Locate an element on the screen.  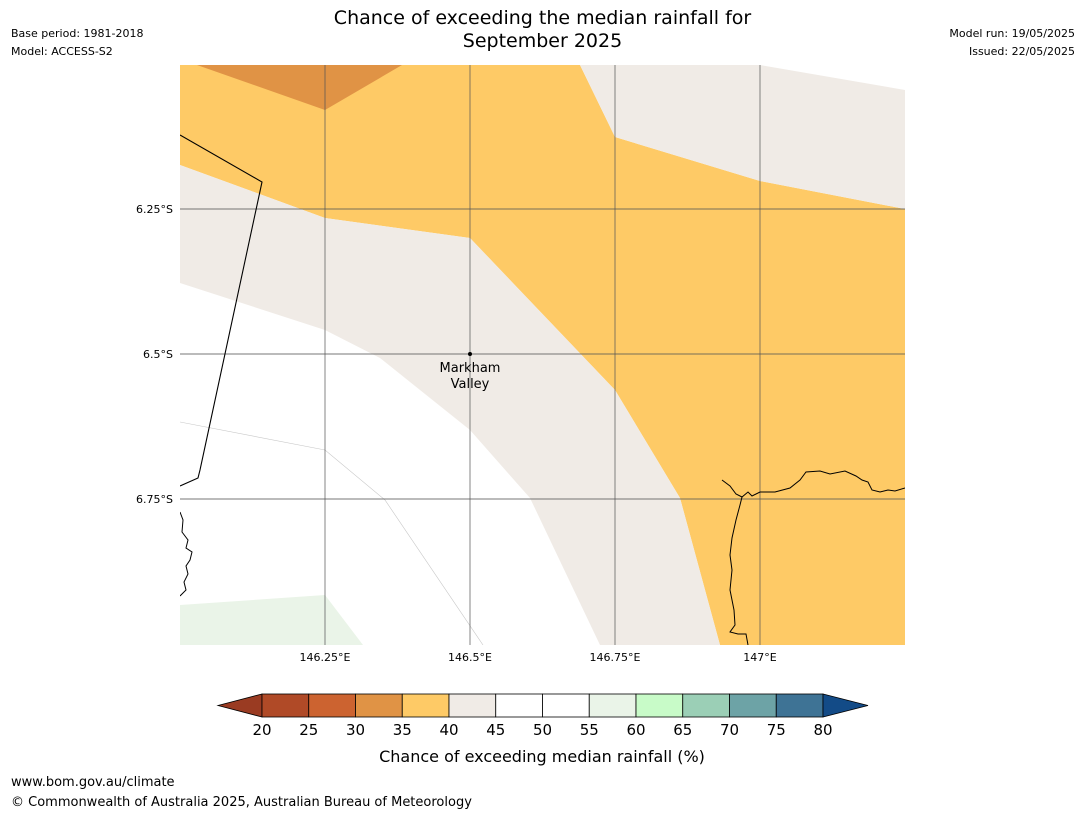
colorbar-label: Chance of exceeding median rainfall (%) is located at coordinates (542, 756).